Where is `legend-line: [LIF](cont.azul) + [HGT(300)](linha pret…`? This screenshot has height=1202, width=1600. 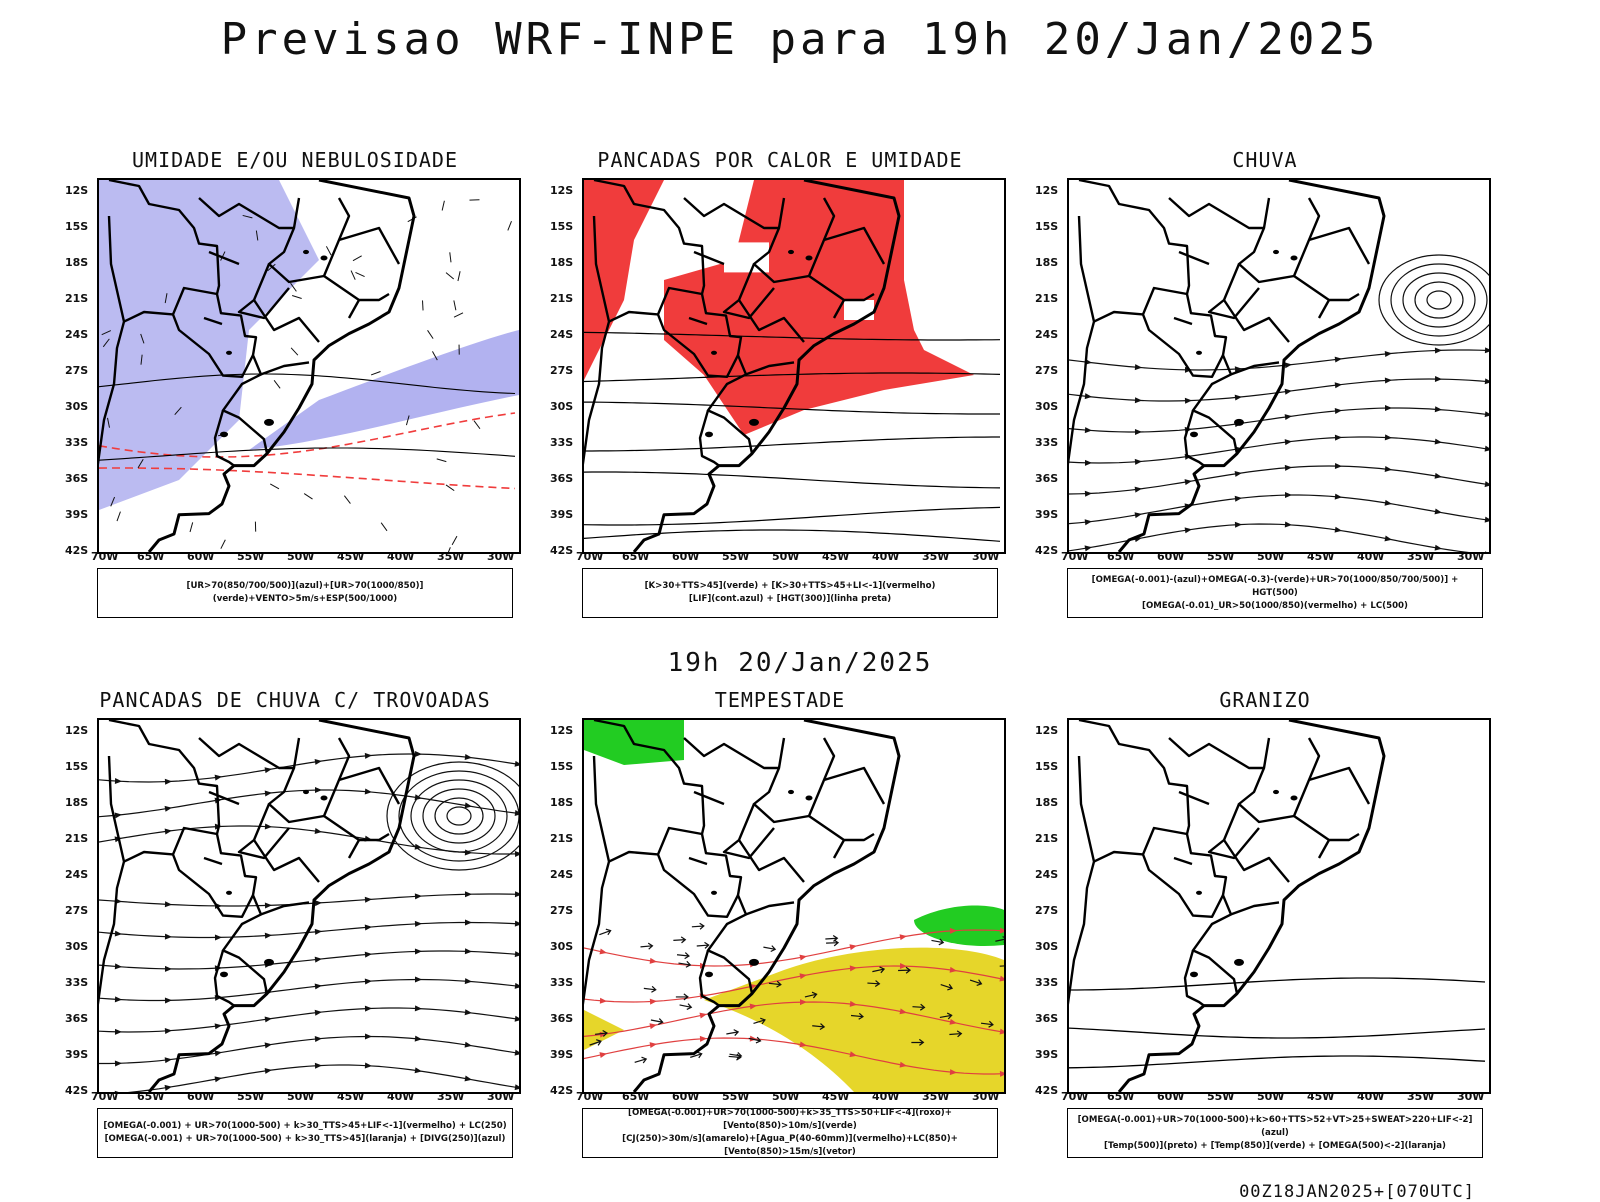 legend-line: [LIF](cont.azul) + [HGT(300)](linha pret… is located at coordinates (790, 599).